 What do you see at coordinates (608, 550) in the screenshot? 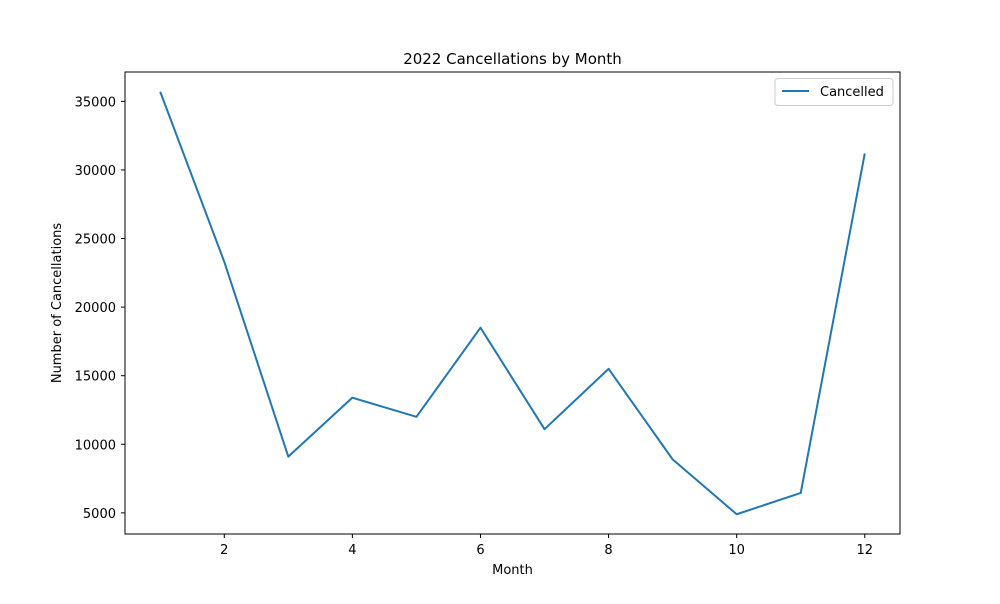
I see `x-tick-label: 8` at bounding box center [608, 550].